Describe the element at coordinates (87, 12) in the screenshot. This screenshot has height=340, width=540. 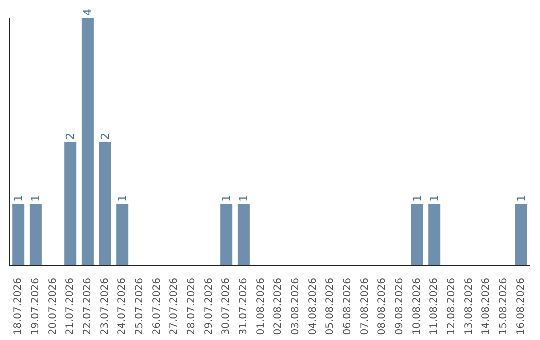
I see `data-label: 4` at that location.